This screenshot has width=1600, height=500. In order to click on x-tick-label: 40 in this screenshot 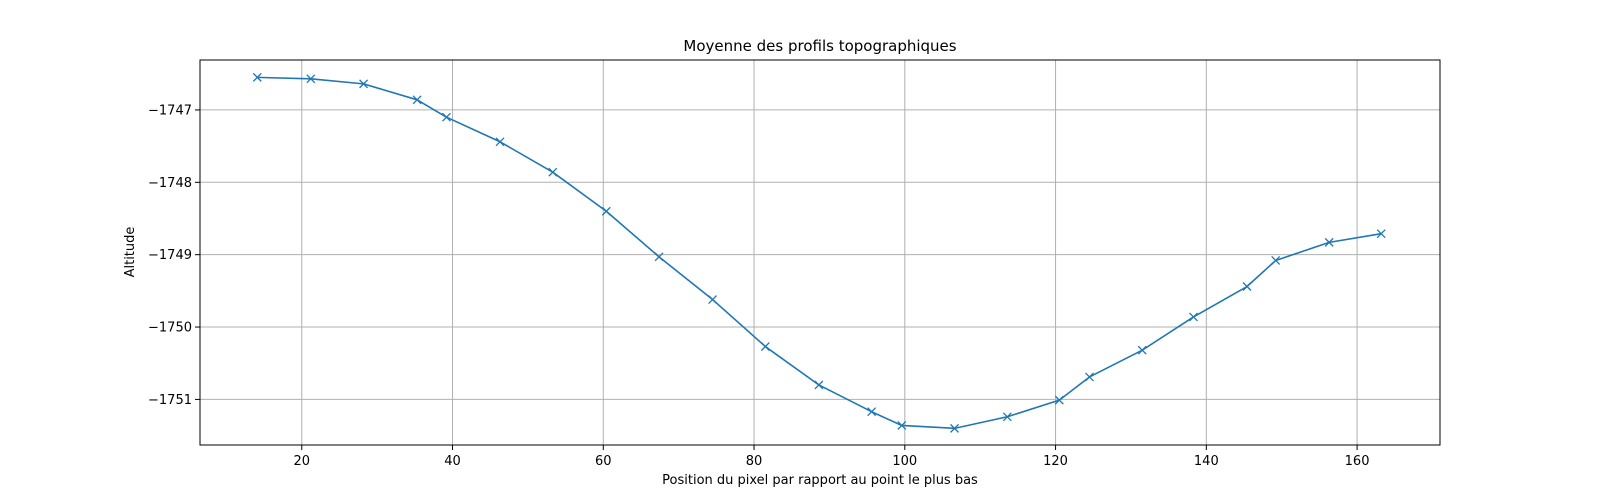, I will do `click(452, 461)`.